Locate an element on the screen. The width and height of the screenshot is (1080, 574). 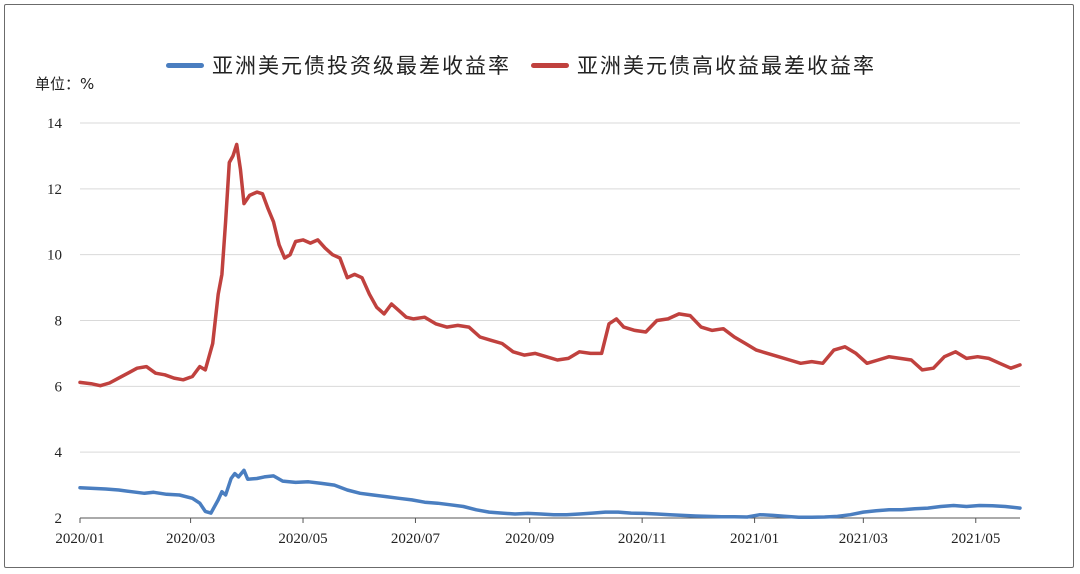
legend-swatch-high-yield is located at coordinates (550, 65).